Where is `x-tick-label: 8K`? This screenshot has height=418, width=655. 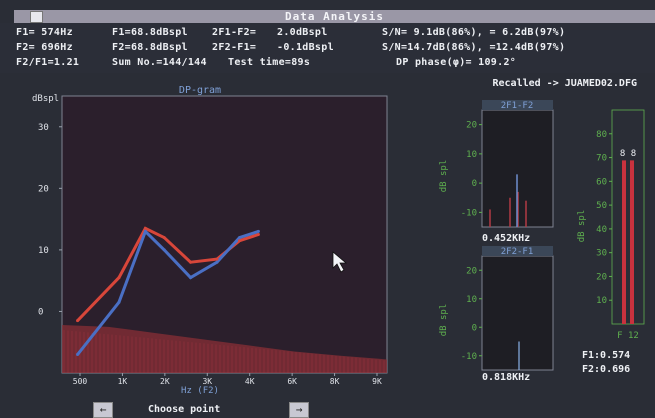 x-tick-label: 8K is located at coordinates (335, 381).